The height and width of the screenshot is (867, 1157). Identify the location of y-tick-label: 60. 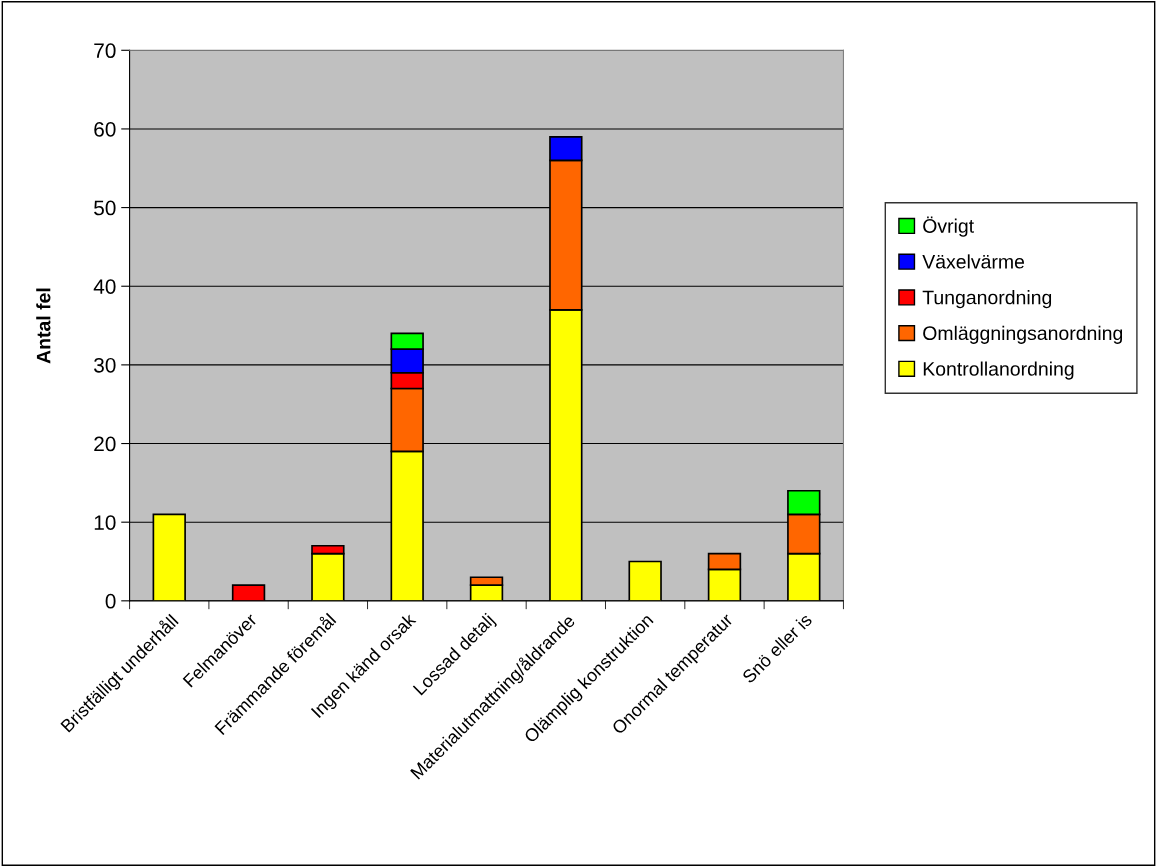
(105, 129).